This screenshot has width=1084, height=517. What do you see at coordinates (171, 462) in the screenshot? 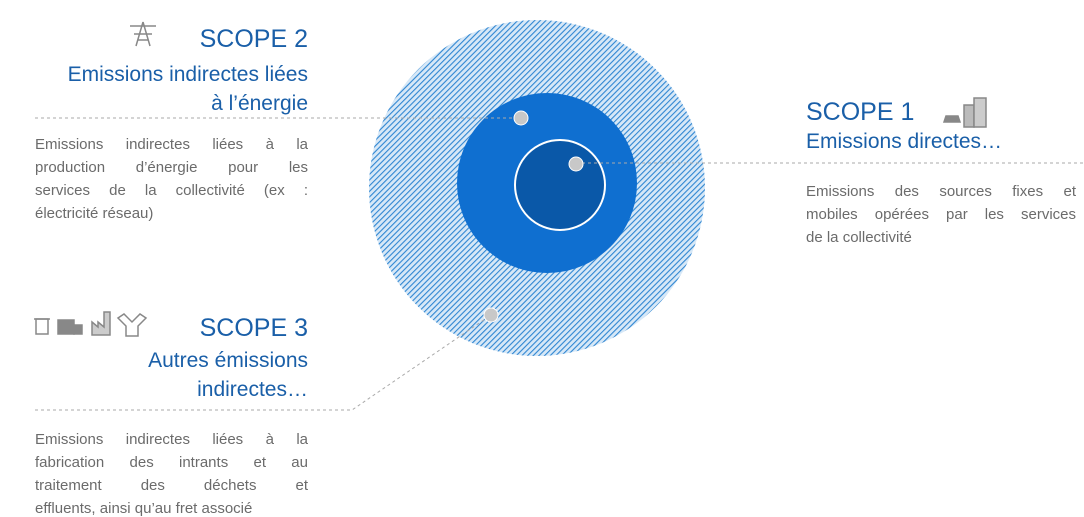
I see `desc-line: fabrication des intrants et au` at bounding box center [171, 462].